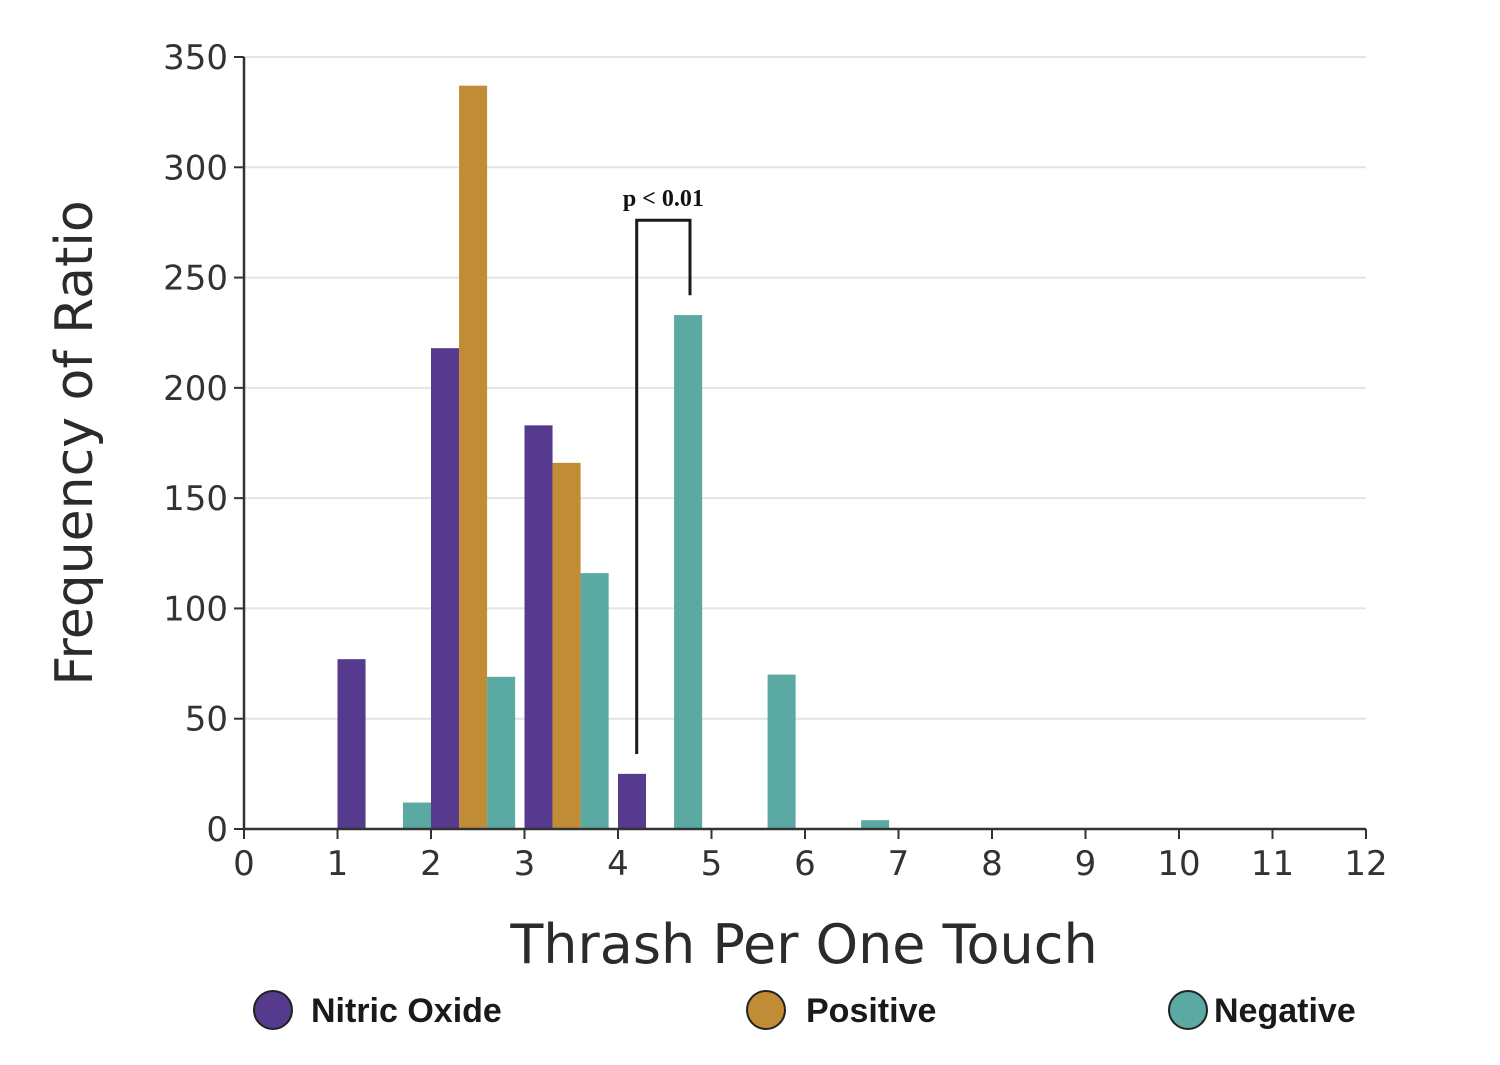 This screenshot has width=1500, height=1065. I want to click on legend-label-positive: Positive, so click(871, 1011).